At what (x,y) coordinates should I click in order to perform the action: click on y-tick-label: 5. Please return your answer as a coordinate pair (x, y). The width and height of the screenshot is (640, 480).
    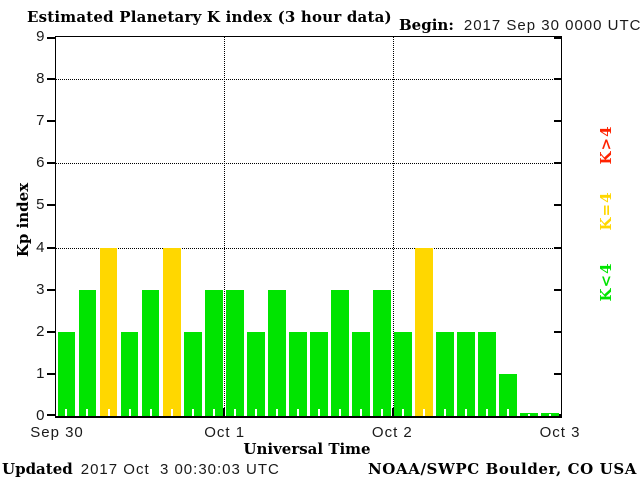
    Looking at the image, I should click on (40, 205).